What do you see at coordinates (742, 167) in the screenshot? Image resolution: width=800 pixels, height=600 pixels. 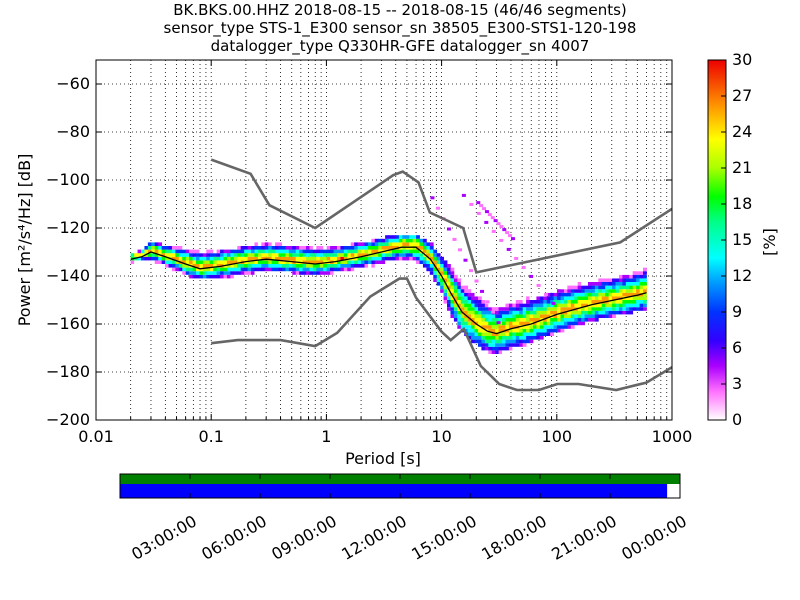 I see `colorbar-tick-label: 21` at bounding box center [742, 167].